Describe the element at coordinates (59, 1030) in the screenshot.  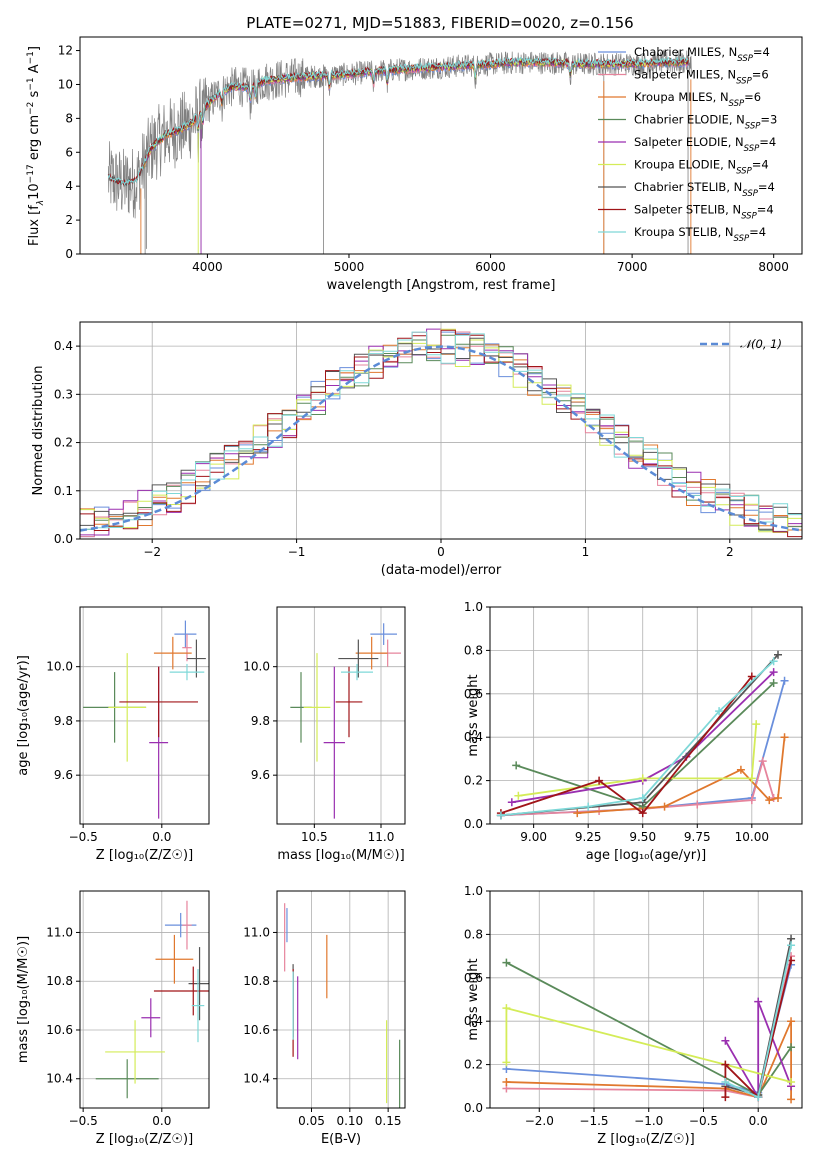
I see `y-tick-label: 10.6` at that location.